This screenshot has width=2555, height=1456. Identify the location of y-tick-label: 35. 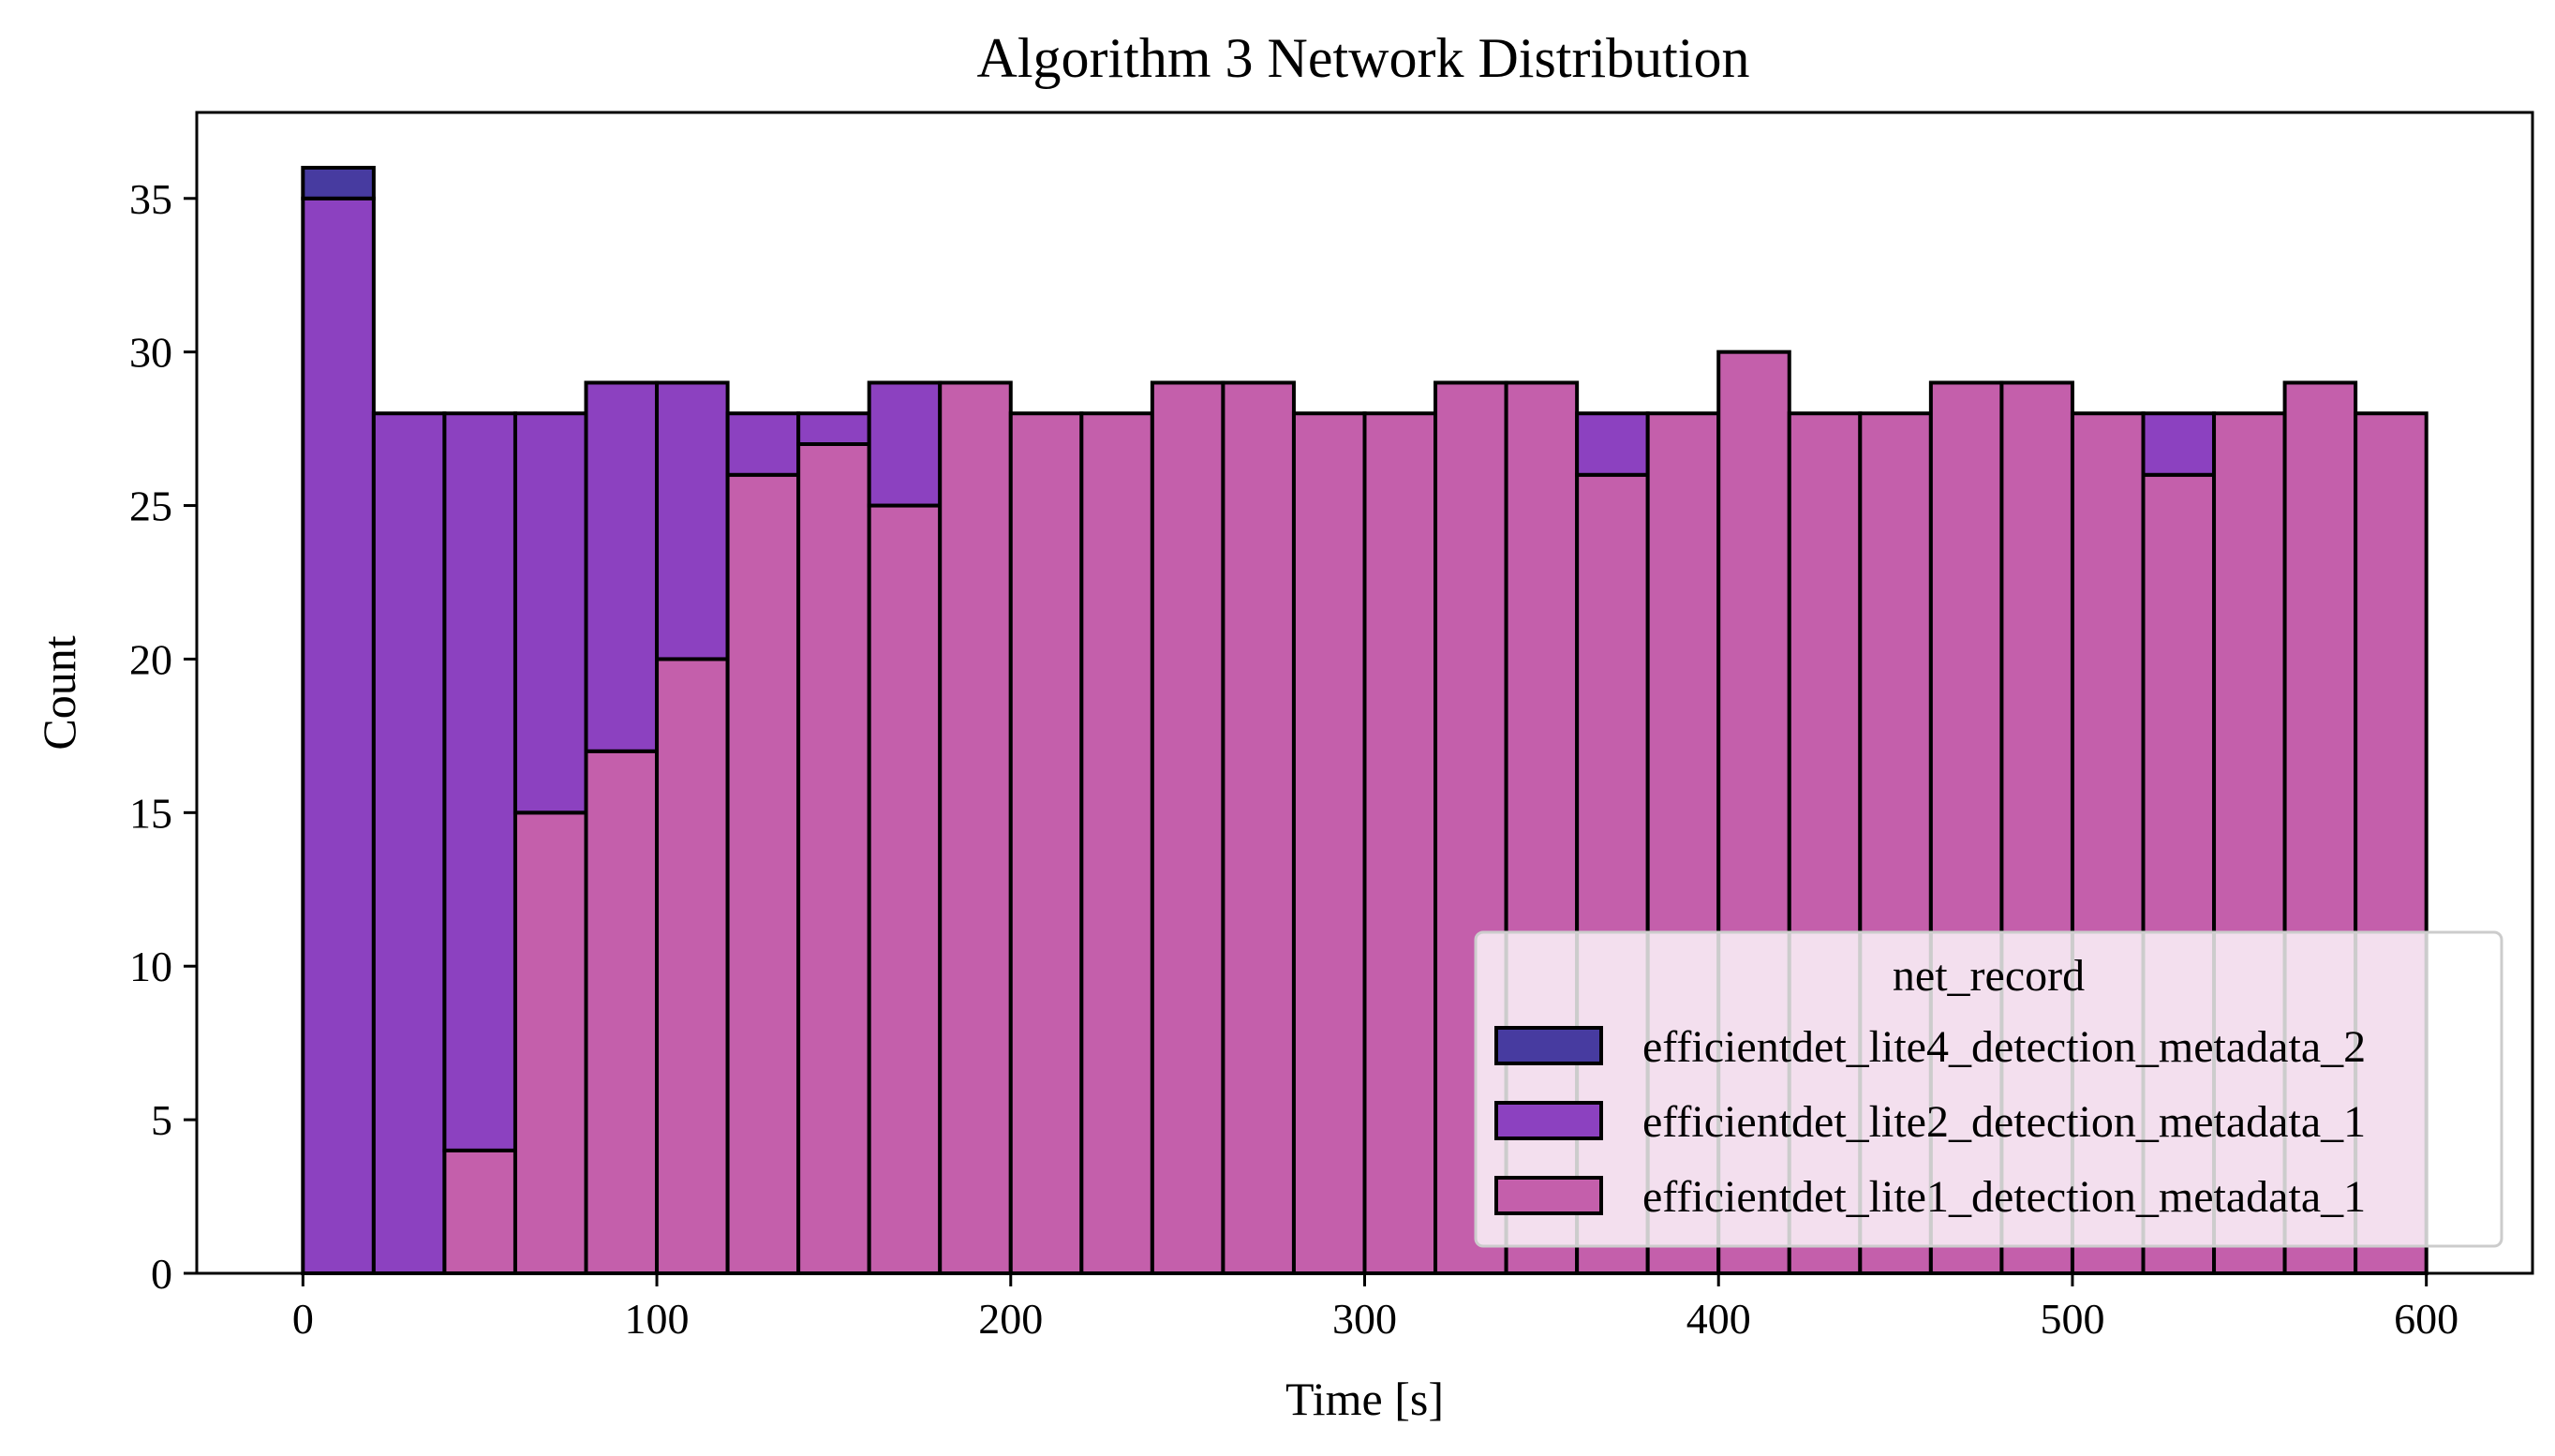
(151, 199).